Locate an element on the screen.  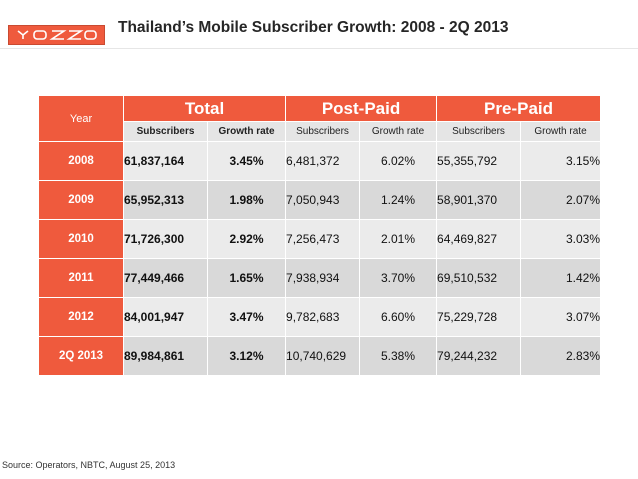
subheader-total-subscribers: Subscribers is located at coordinates (165, 131).